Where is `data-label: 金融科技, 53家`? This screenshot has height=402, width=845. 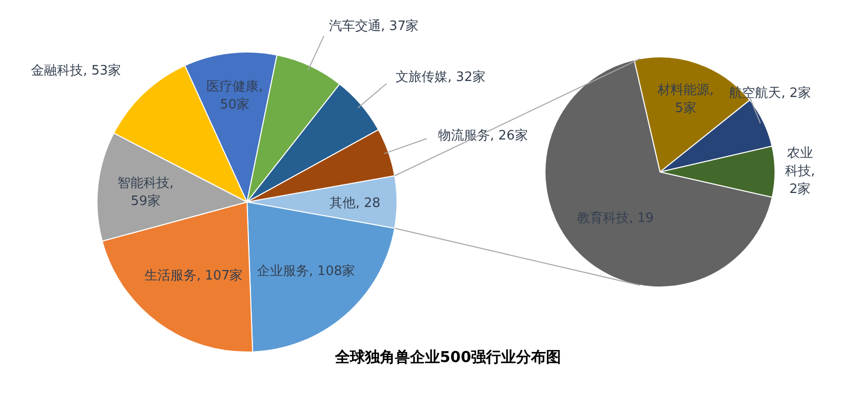
data-label: 金融科技, 53家 is located at coordinates (76, 70).